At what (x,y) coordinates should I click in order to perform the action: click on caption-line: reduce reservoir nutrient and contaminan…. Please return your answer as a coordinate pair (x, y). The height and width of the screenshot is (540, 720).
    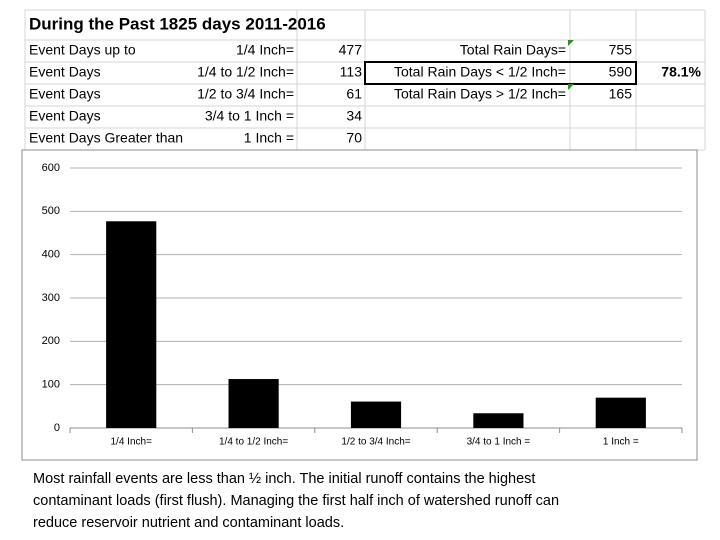
    Looking at the image, I should click on (188, 523).